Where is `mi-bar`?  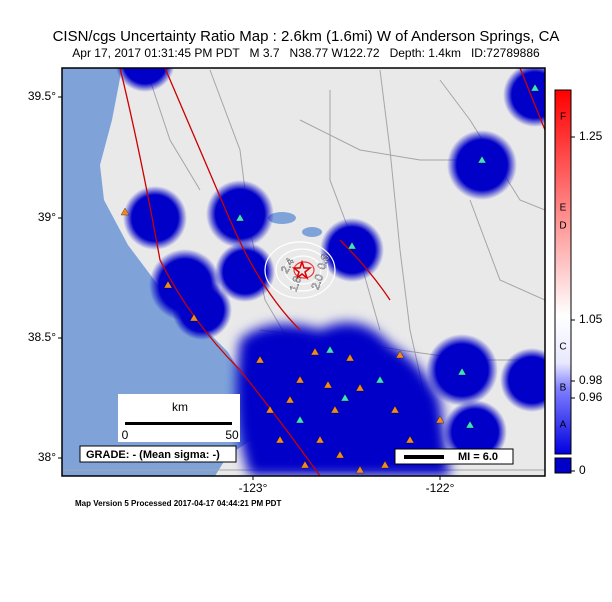 mi-bar is located at coordinates (424, 457).